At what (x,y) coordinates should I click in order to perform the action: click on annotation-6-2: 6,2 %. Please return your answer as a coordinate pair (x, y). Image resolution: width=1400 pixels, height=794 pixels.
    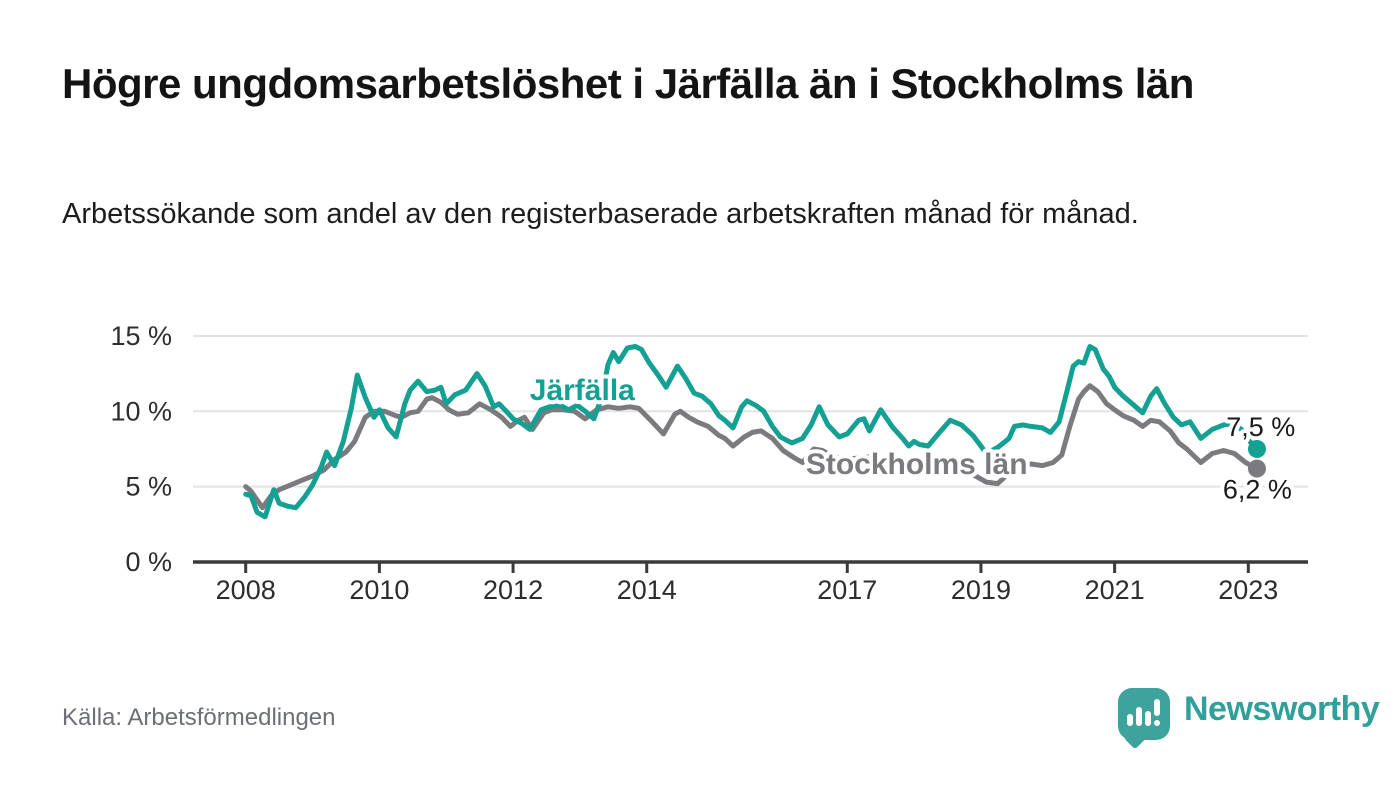
    Looking at the image, I should click on (1257, 490).